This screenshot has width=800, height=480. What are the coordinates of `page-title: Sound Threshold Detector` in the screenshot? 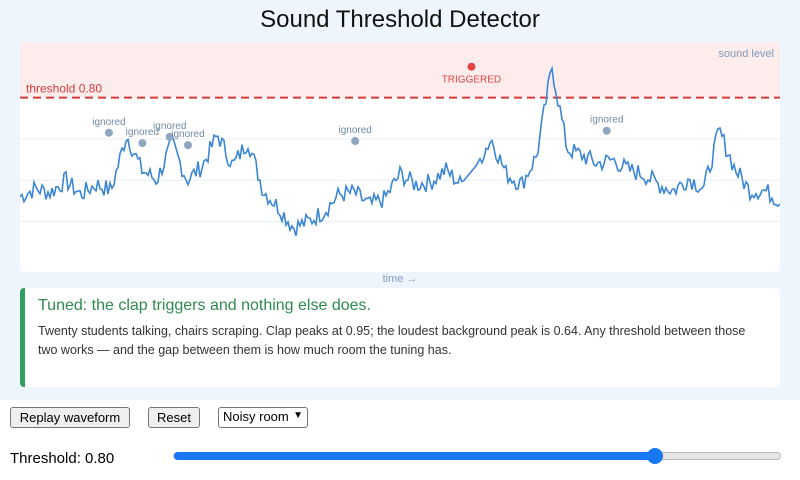 It's located at (400, 19).